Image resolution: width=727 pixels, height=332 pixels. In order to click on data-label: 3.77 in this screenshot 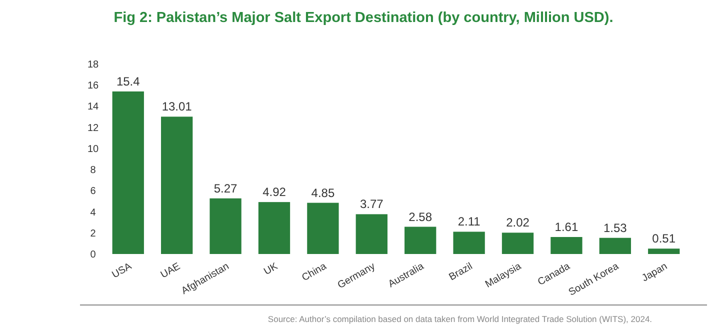, I will do `click(372, 204)`.